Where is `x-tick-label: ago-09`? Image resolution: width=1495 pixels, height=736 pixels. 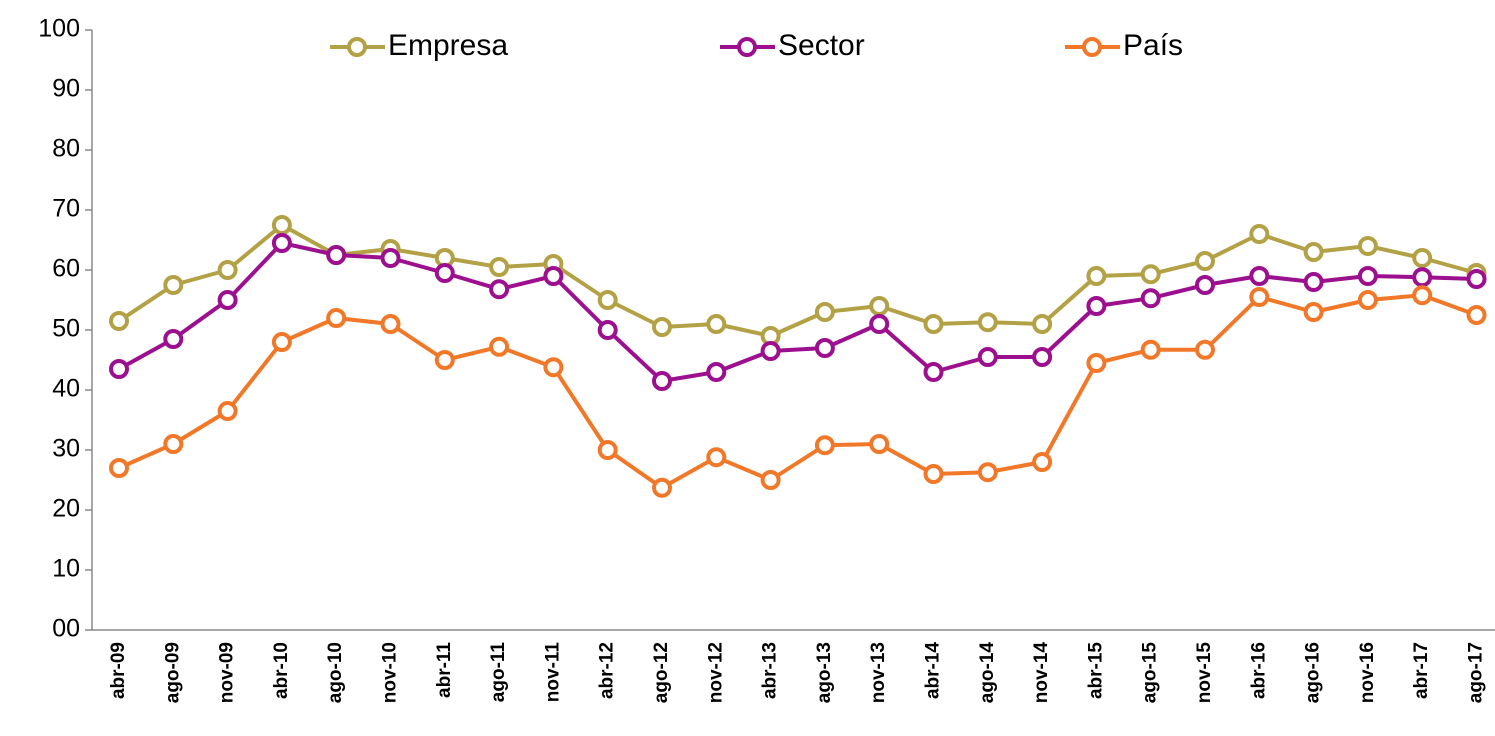
x-tick-label: ago-09 is located at coordinates (172, 672).